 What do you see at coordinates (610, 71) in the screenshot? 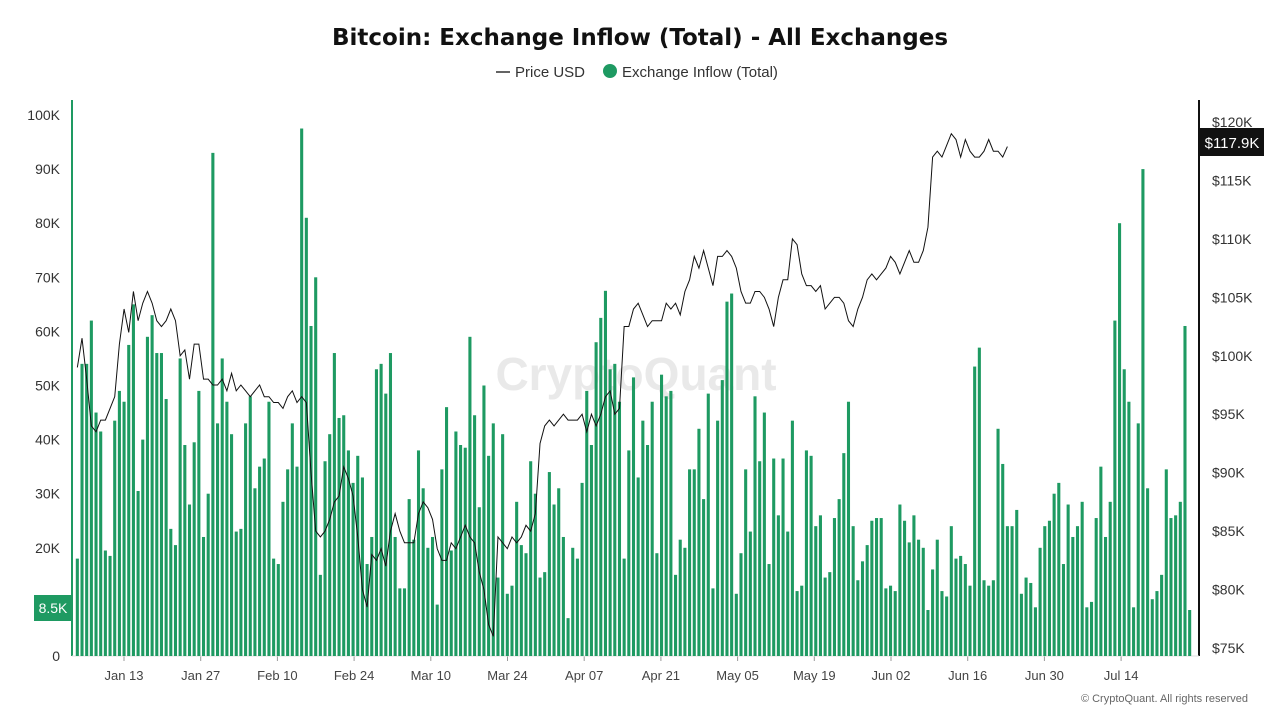
I see `legend-inflow-marker` at bounding box center [610, 71].